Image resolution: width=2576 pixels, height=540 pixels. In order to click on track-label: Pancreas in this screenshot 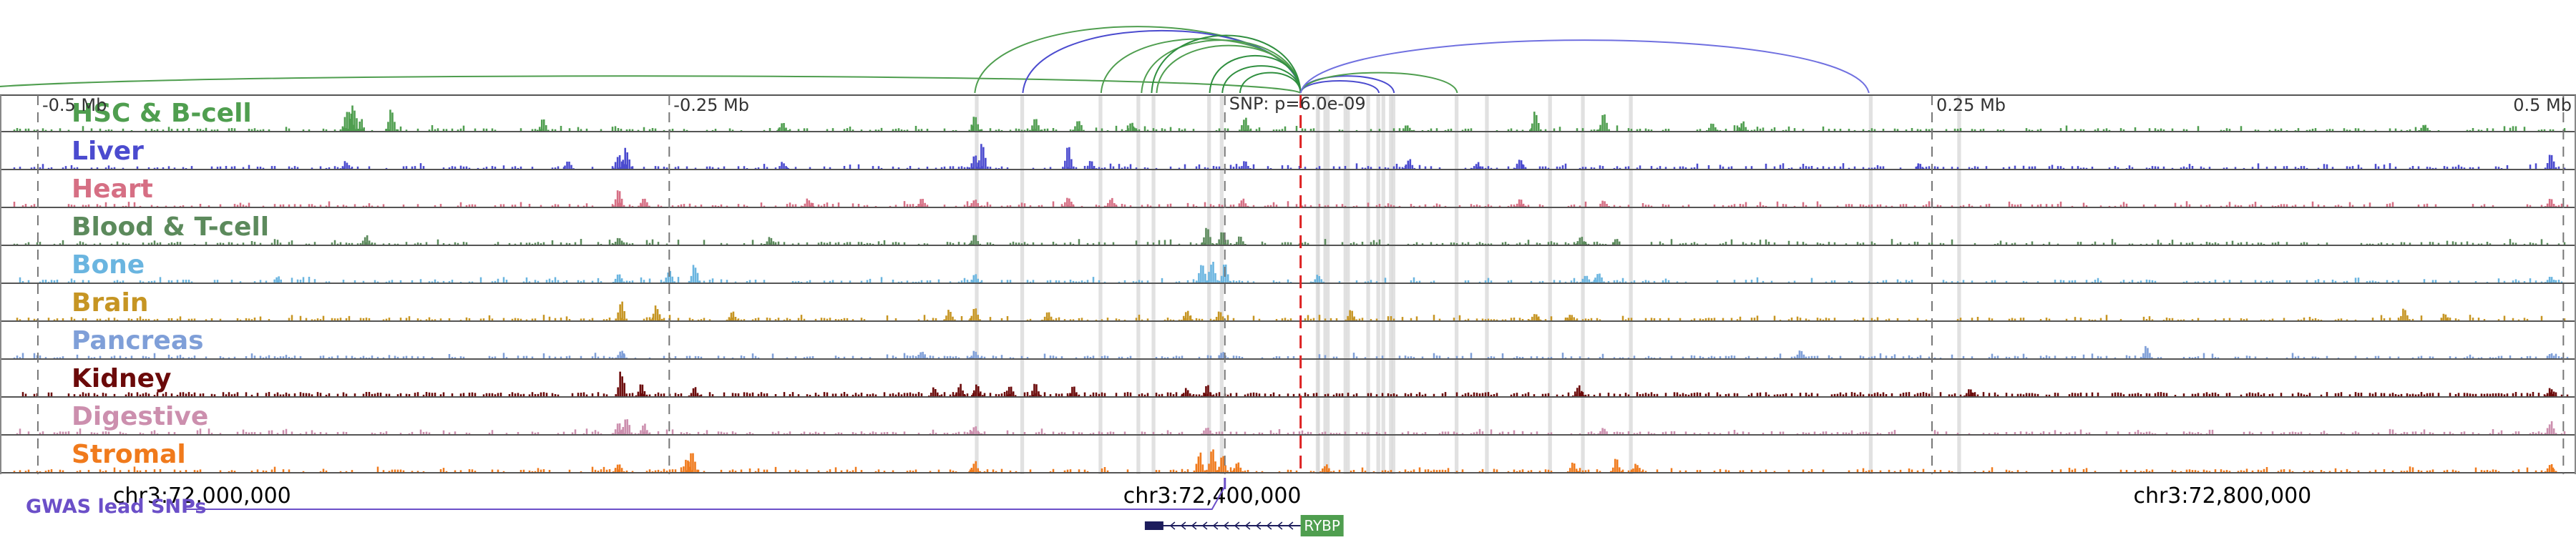, I will do `click(138, 340)`.